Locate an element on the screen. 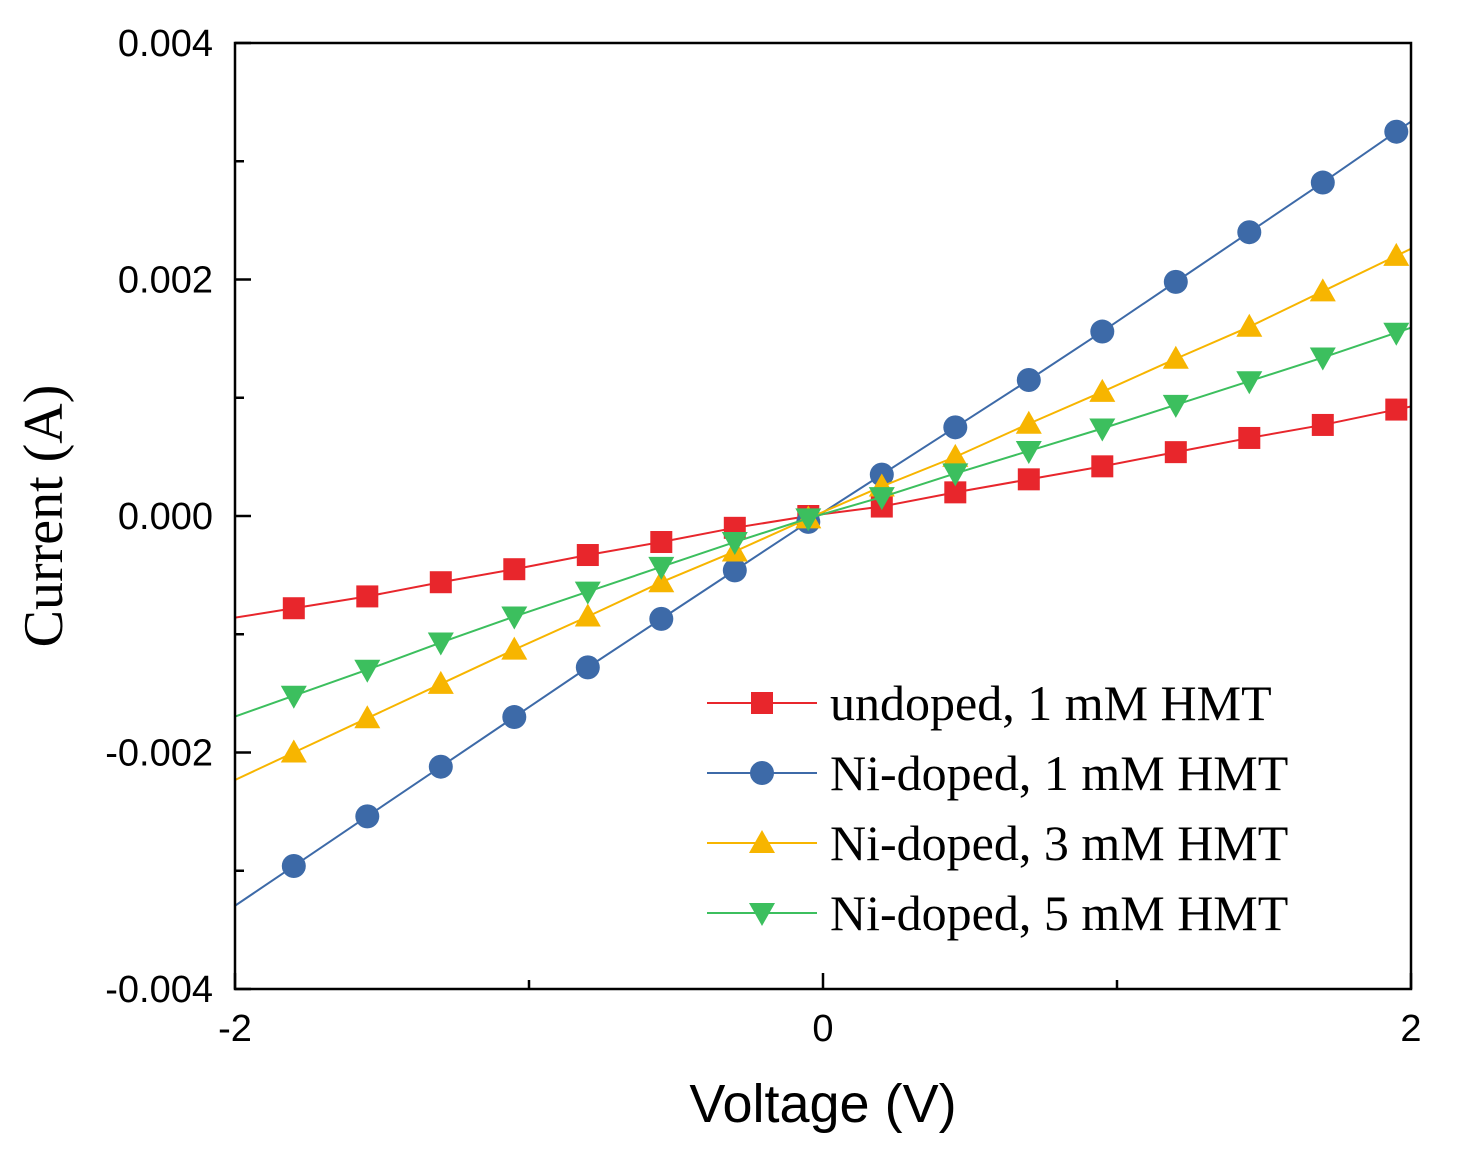 This screenshot has width=1458, height=1155. legend-item: undoped, 1 mM HMT is located at coordinates (989, 703).